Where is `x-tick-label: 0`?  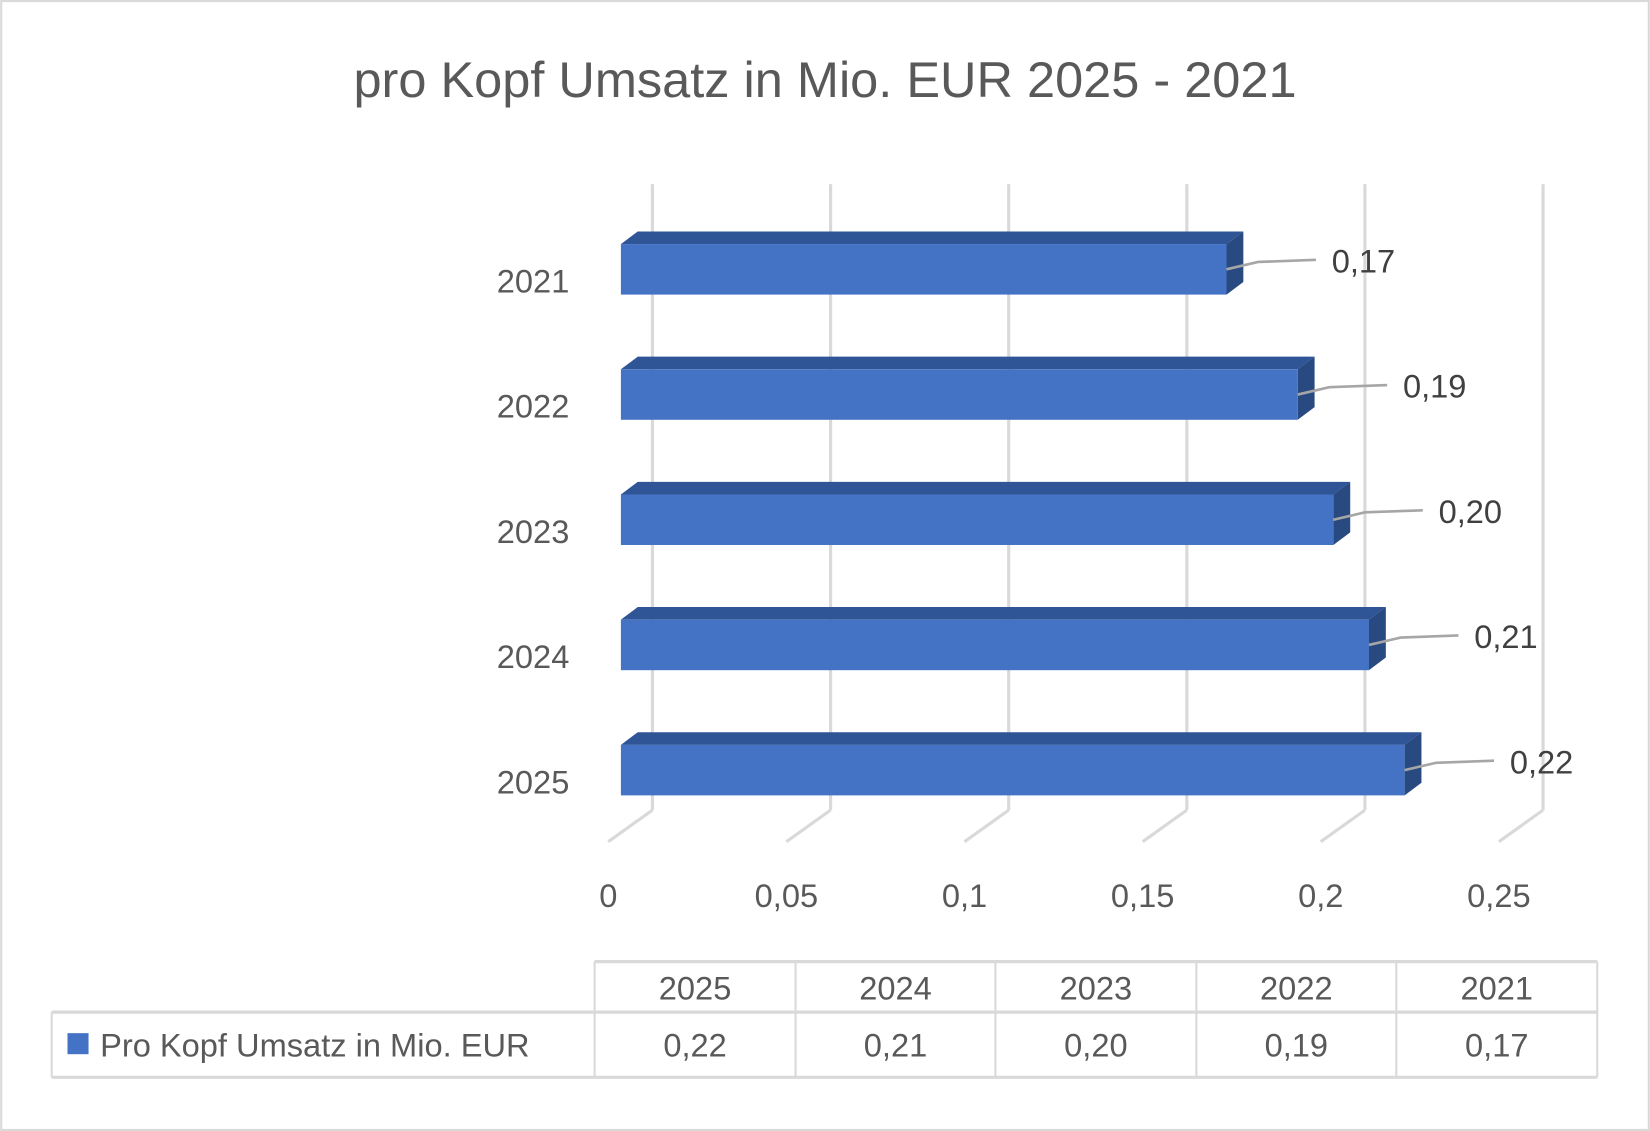
x-tick-label: 0 is located at coordinates (608, 895).